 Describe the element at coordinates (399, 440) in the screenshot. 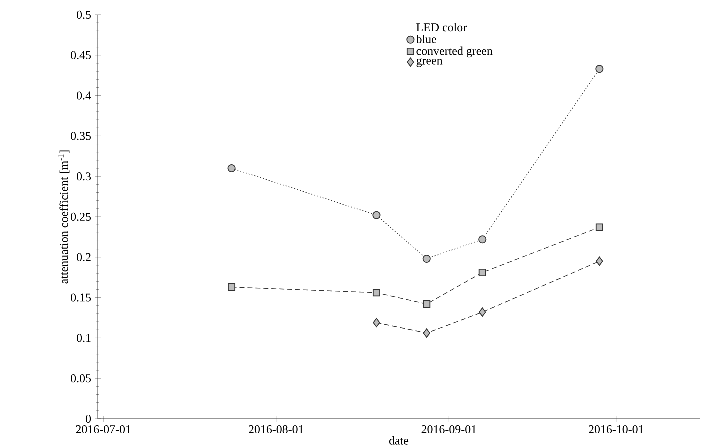

I see `x-axis-title: date` at that location.